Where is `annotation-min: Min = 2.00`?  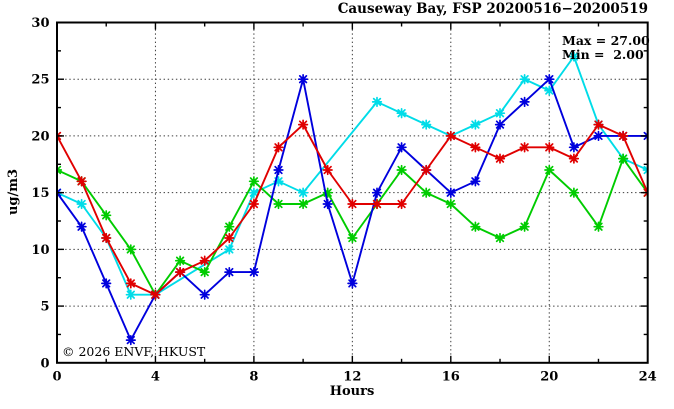
annotation-min: Min = 2.00 is located at coordinates (603, 54).